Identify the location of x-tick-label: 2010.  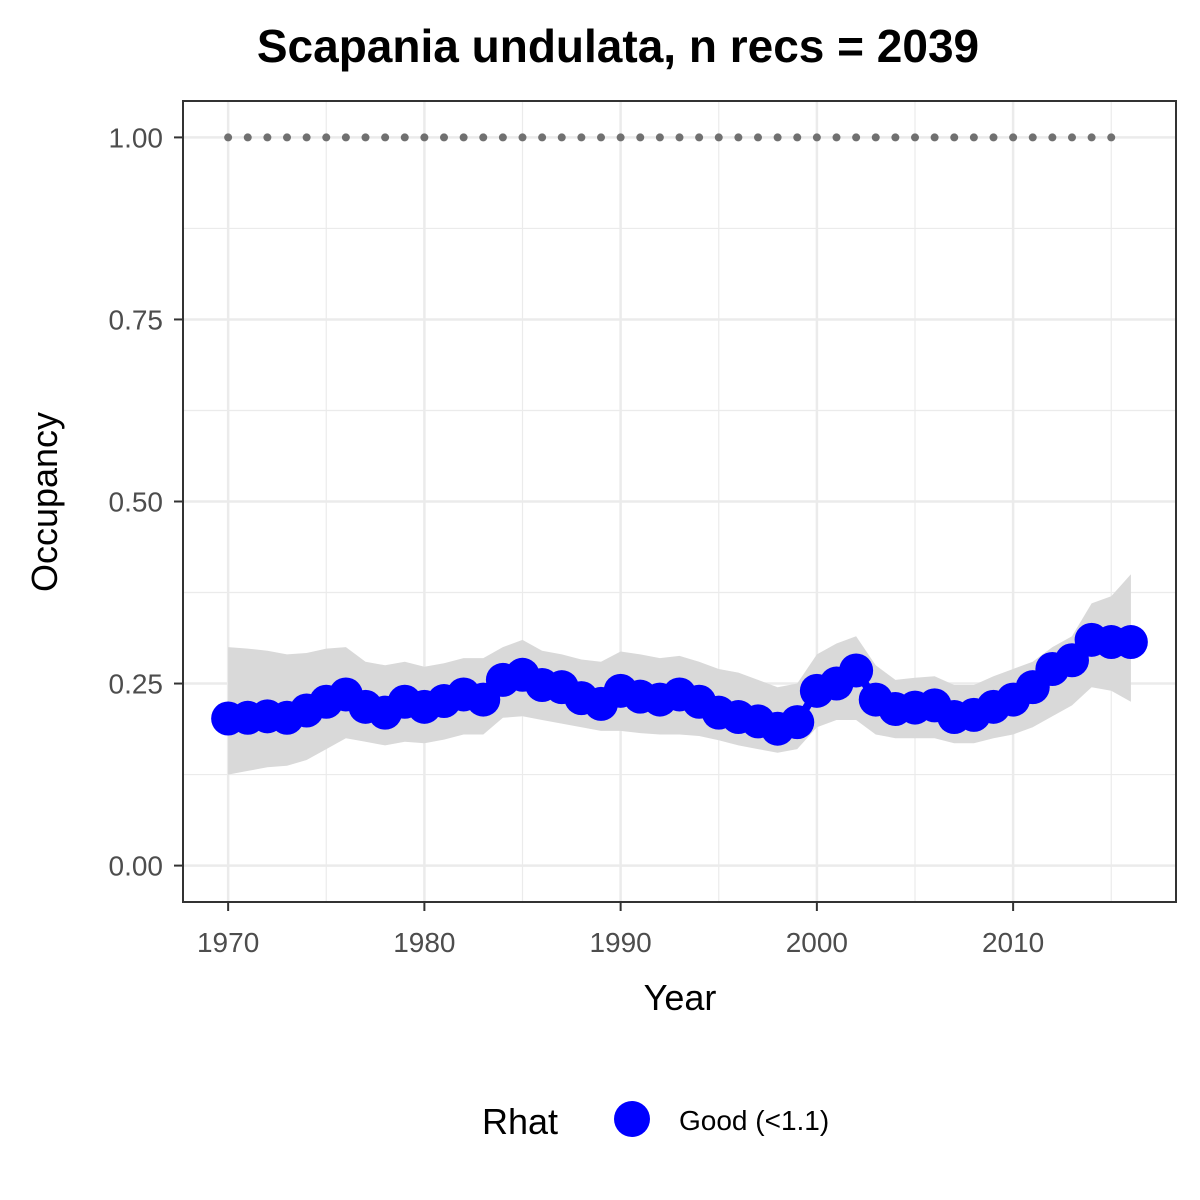
(1013, 942).